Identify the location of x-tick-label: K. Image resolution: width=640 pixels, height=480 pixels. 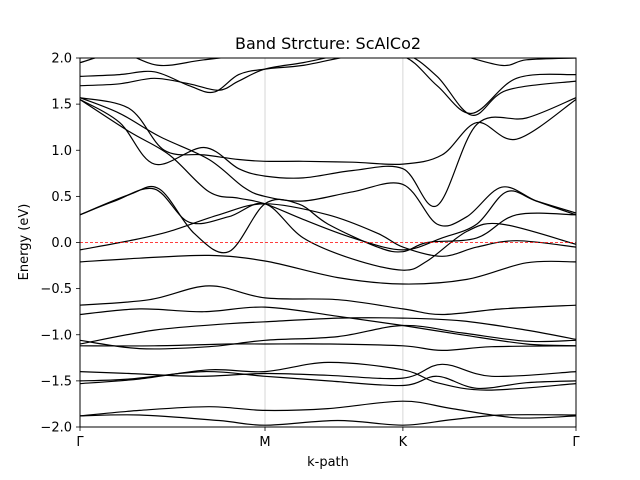
(403, 442).